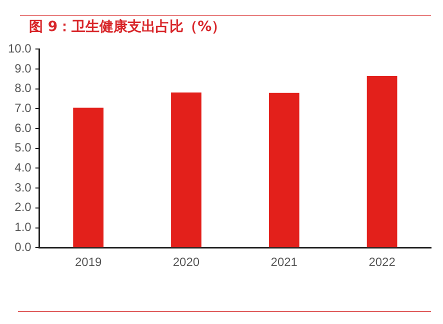 This screenshot has width=443, height=324. Describe the element at coordinates (23, 127) in the screenshot. I see `y-tick-label: 6.0` at that location.